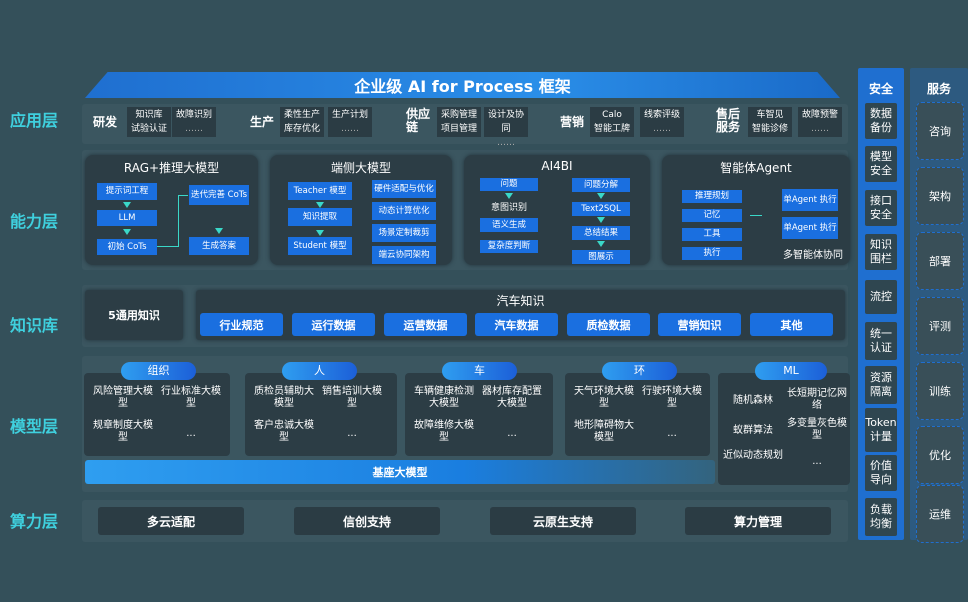 Image resolution: width=968 pixels, height=602 pixels. What do you see at coordinates (881, 252) in the screenshot?
I see `security-item: 知识围栏` at bounding box center [881, 252].